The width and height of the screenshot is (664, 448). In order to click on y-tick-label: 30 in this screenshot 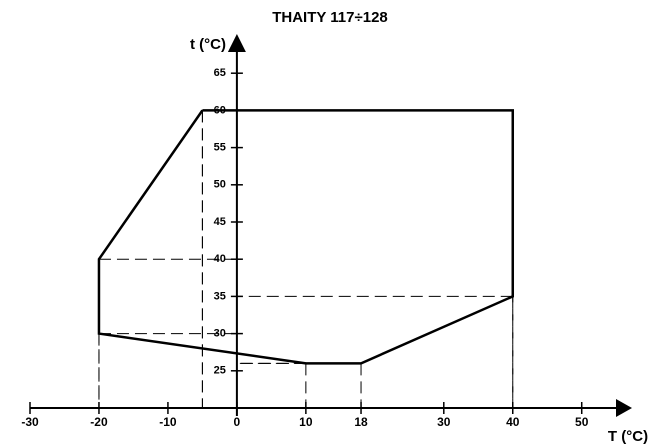, I will do `click(220, 334)`.